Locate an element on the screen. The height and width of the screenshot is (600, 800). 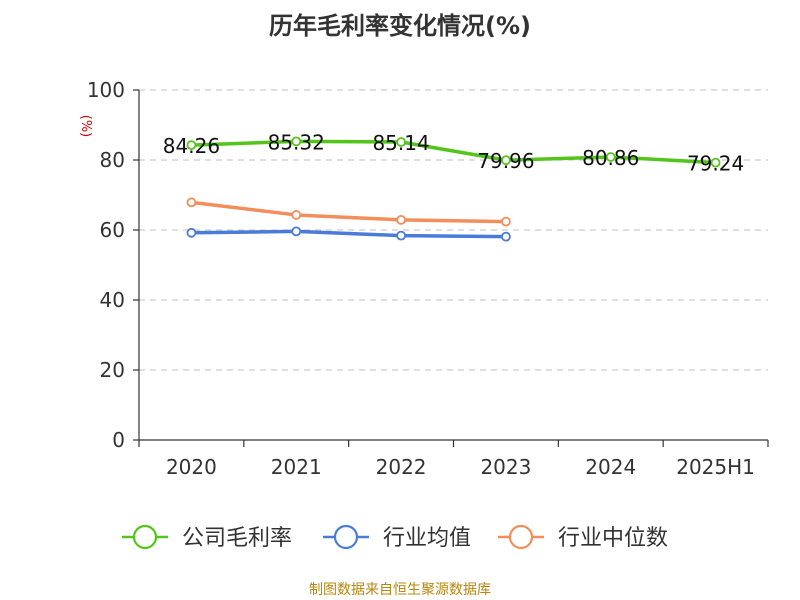
x-tick-label: 2021 is located at coordinates (296, 467).